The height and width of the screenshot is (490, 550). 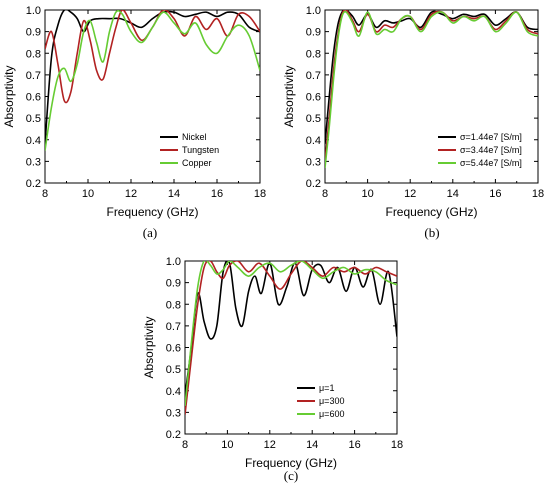 I want to click on plot-frame, so click(x=291, y=347).